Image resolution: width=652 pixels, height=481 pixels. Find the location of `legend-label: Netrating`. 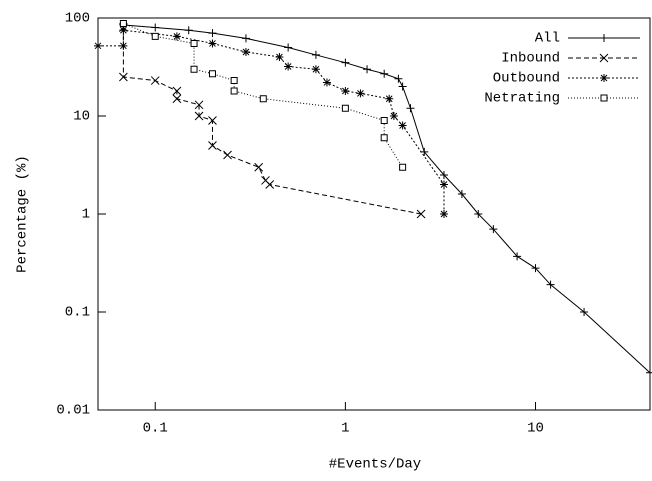

legend-label: Netrating is located at coordinates (522, 99).